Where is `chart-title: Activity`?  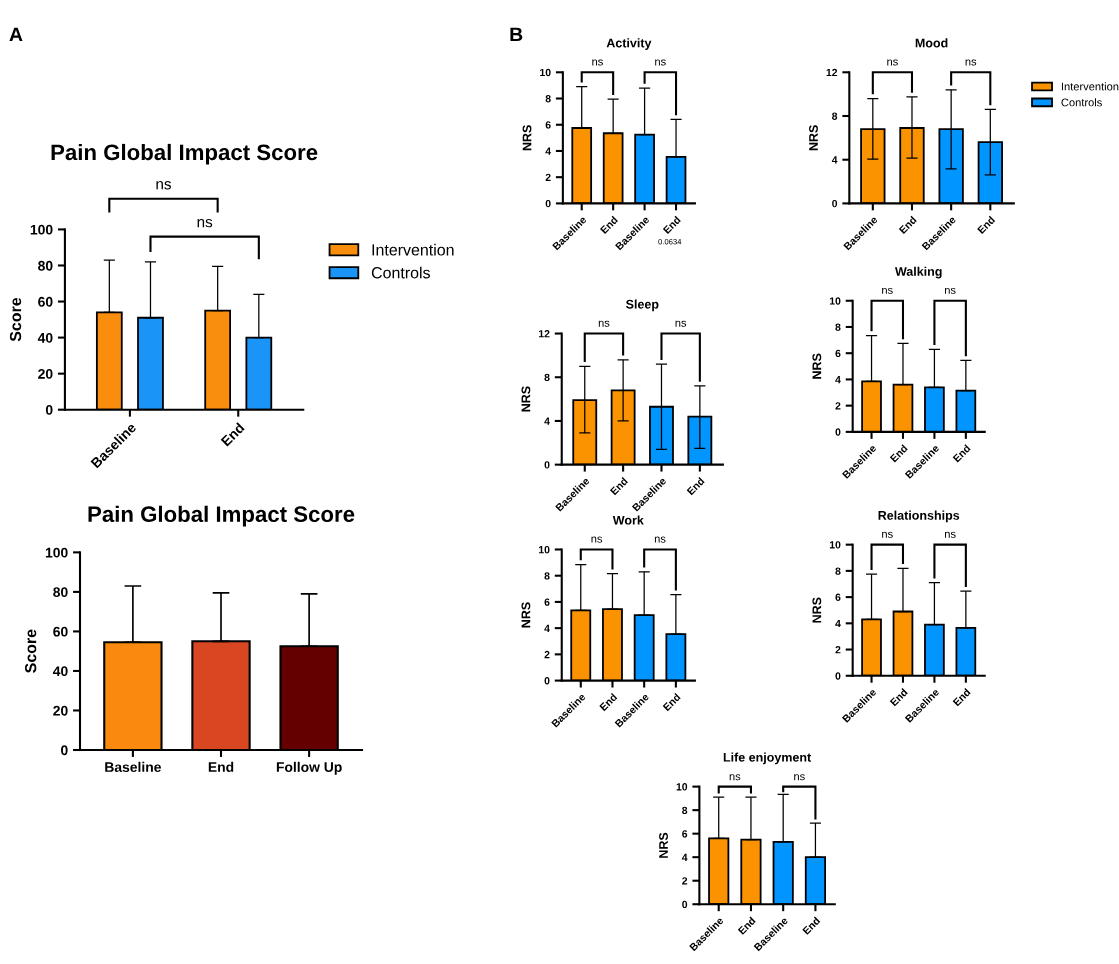
chart-title: Activity is located at coordinates (629, 44).